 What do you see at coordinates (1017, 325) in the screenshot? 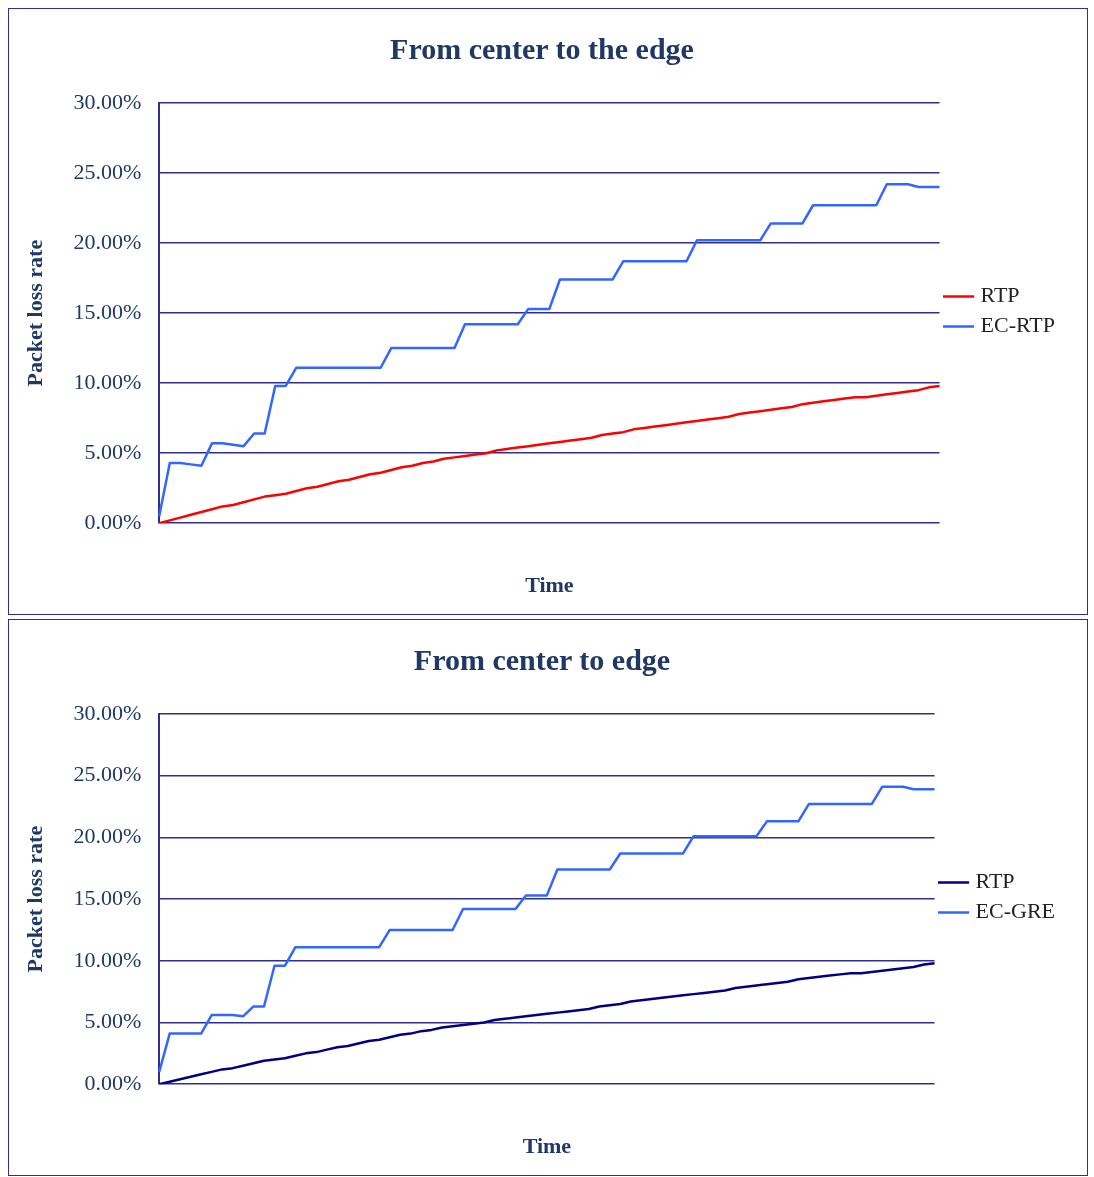
I see `legend-label: EC-RTP` at bounding box center [1017, 325].